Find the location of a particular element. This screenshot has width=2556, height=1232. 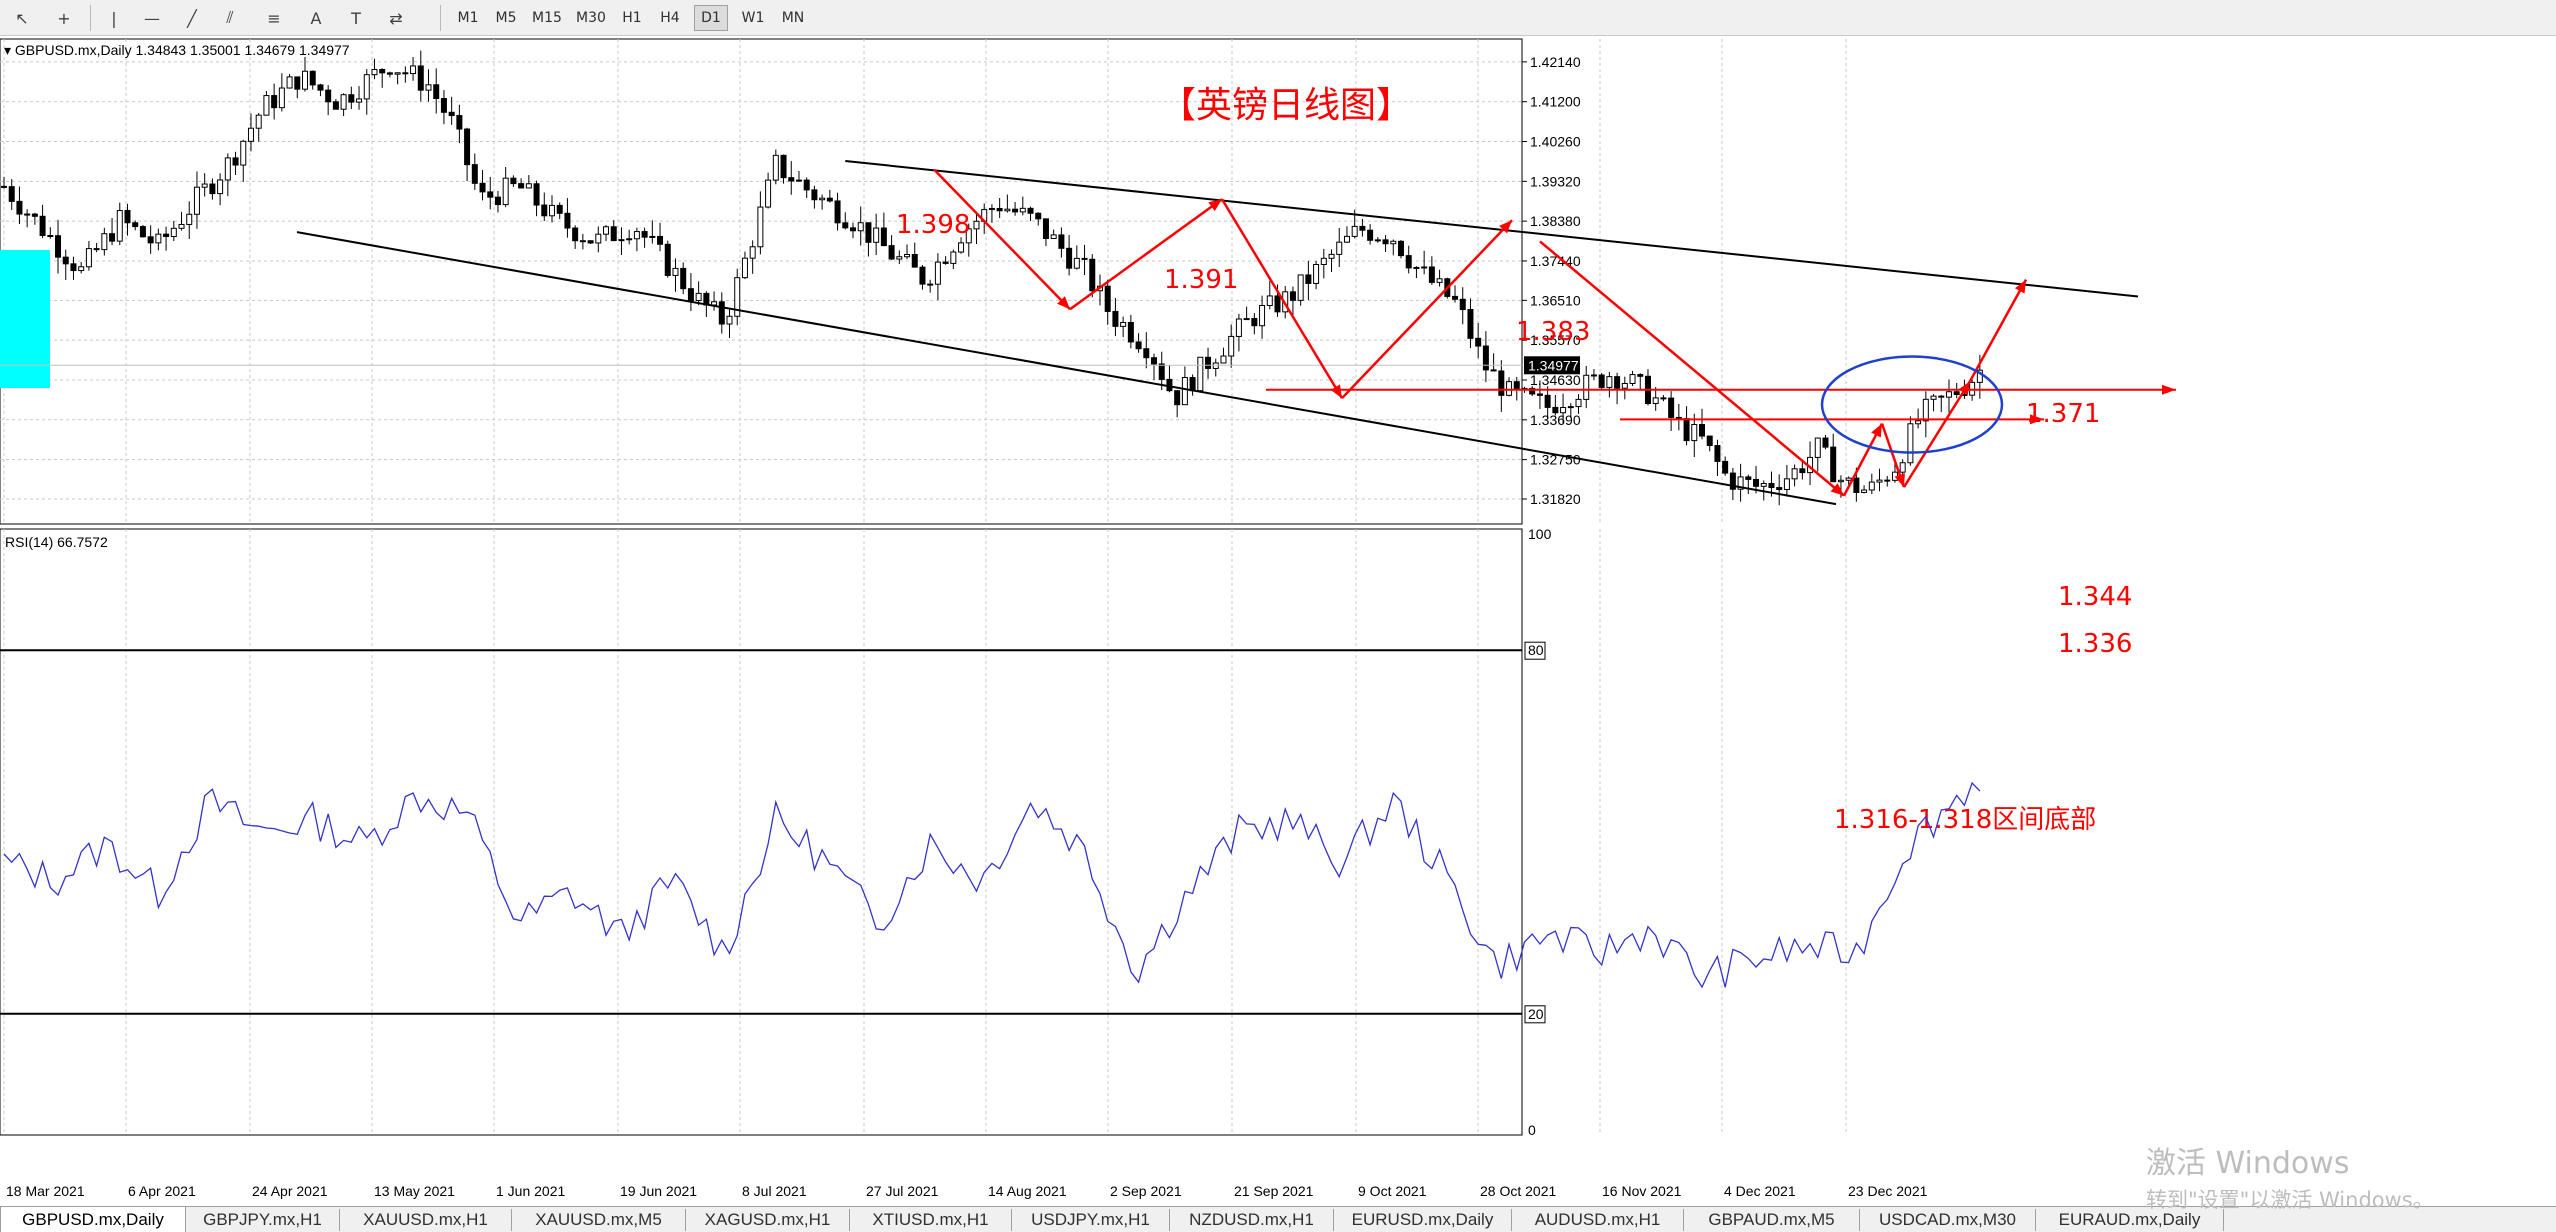

symbol-tab-gbpaud-mx-m5: GBPAUD.mx,M5 is located at coordinates (1772, 1220).